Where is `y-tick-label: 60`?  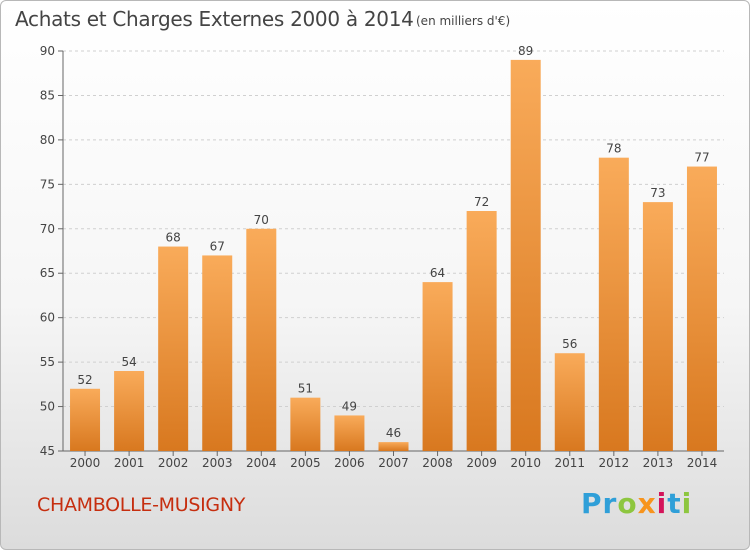 y-tick-label: 60 is located at coordinates (47, 318).